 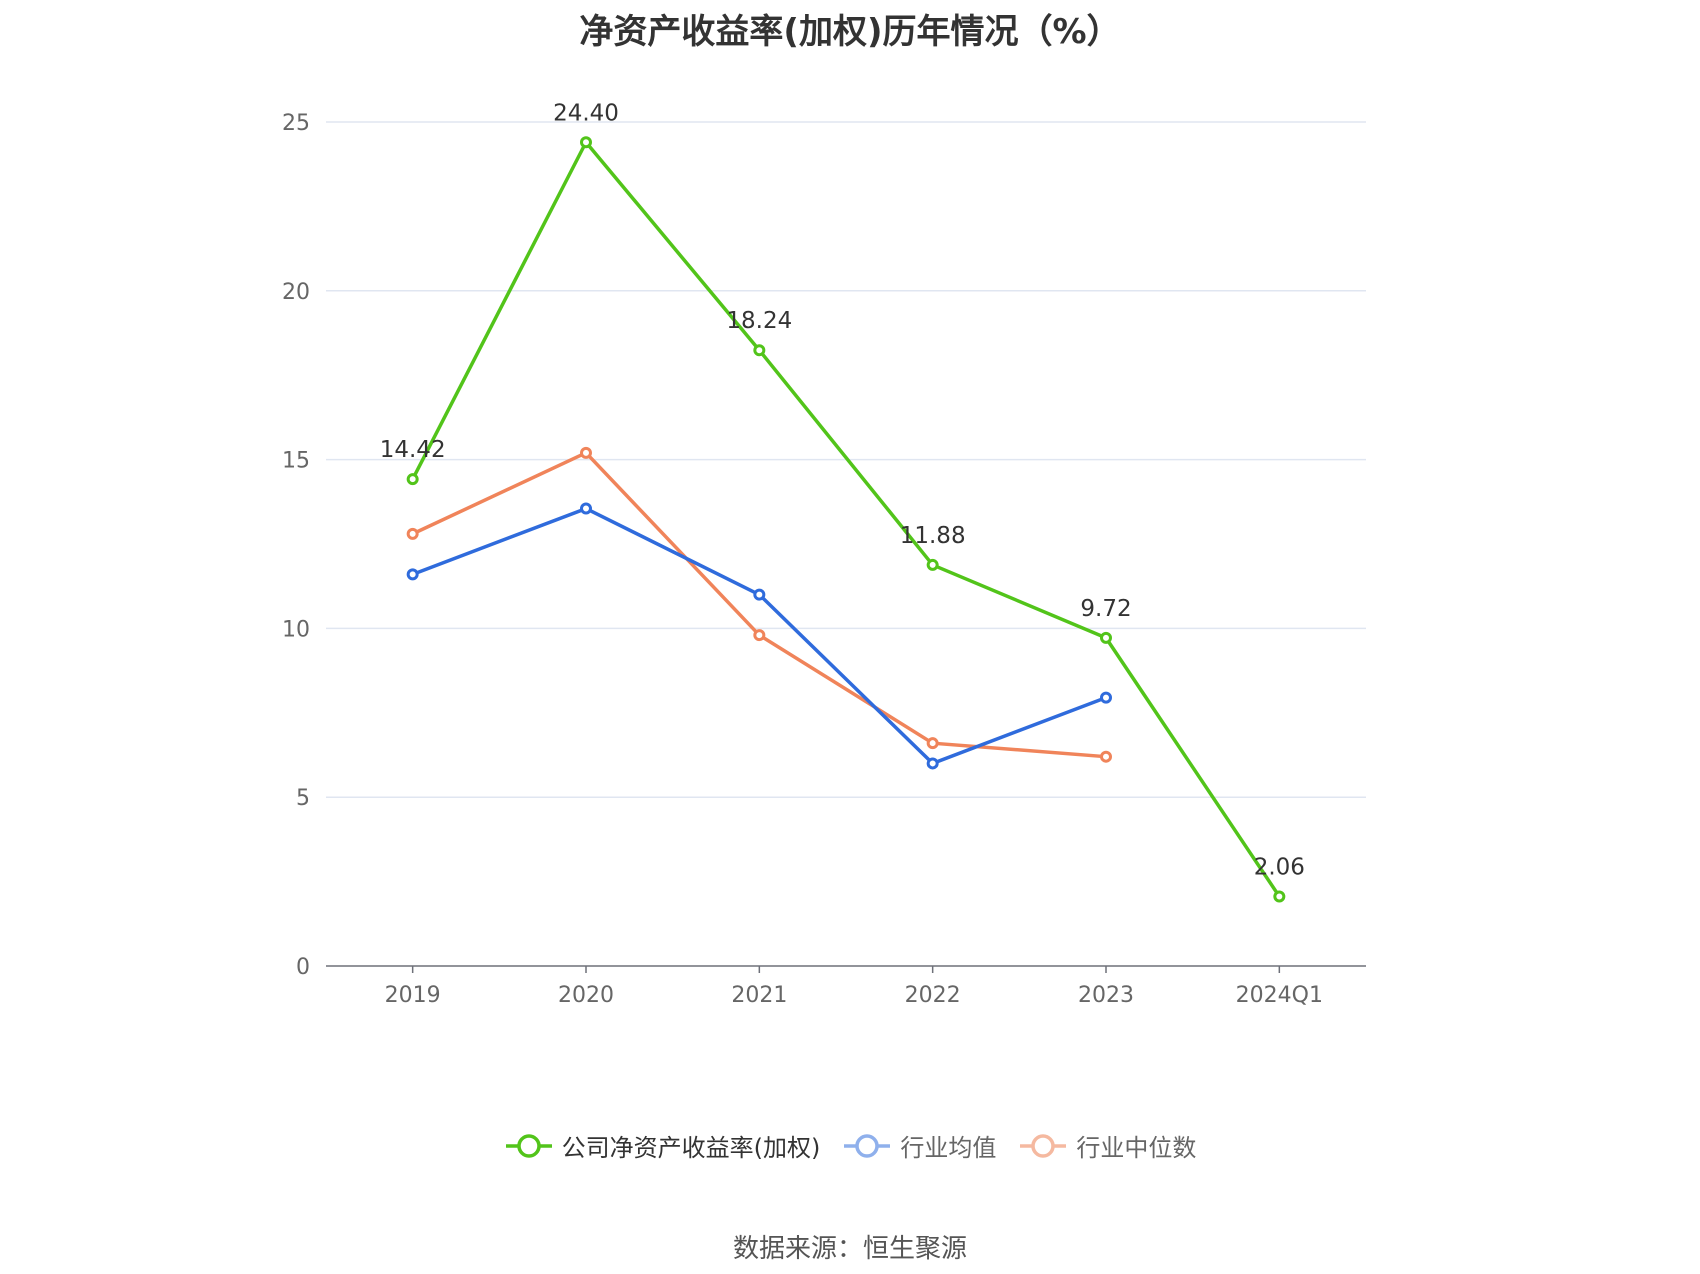 I want to click on y-tick-label-25: 25, so click(x=296, y=123).